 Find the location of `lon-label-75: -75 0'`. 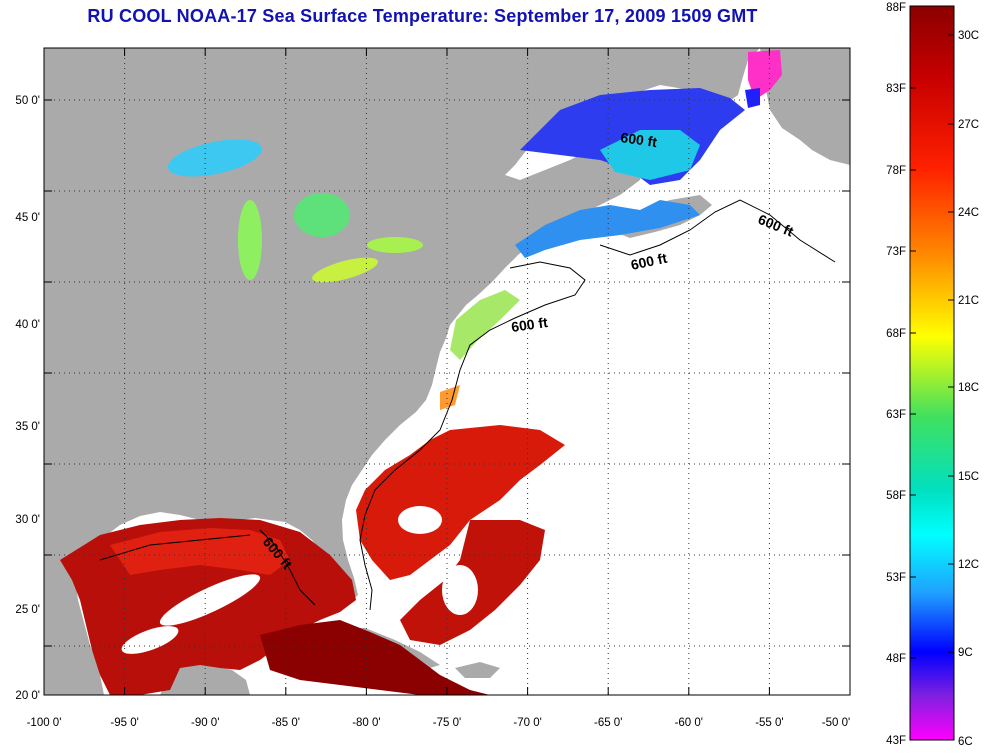

lon-label-75: -75 0' is located at coordinates (447, 723).